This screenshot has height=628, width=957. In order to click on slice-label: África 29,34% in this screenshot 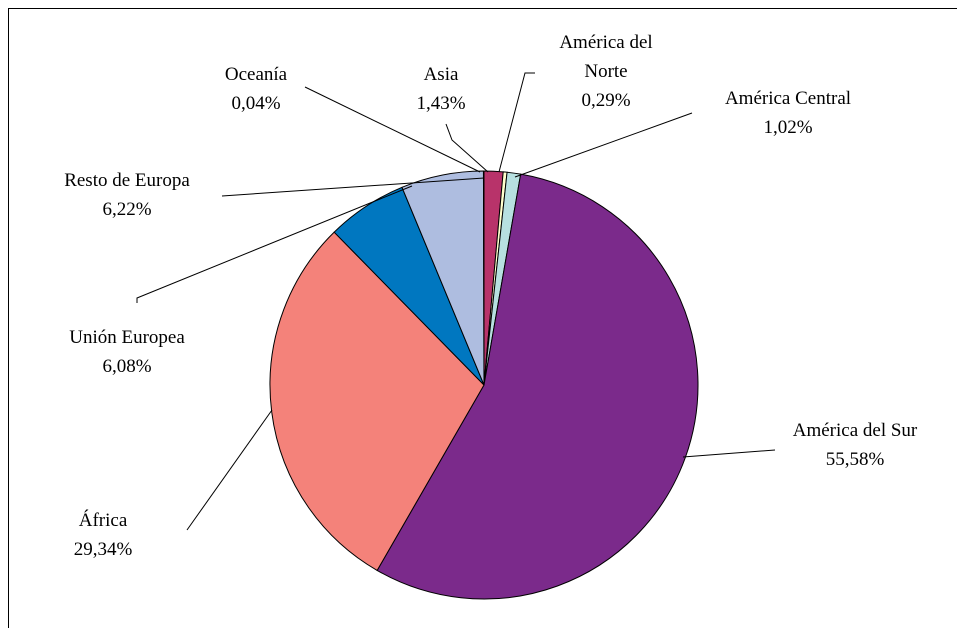, I will do `click(103, 535)`.